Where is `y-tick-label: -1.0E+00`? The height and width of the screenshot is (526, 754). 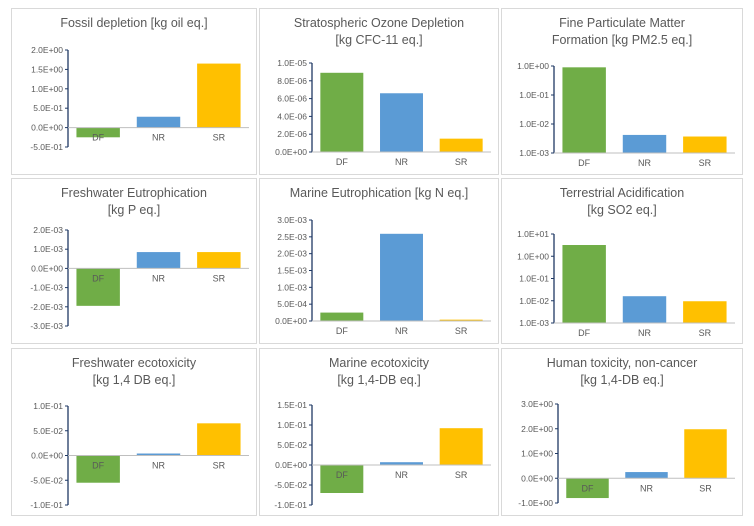 y-tick-label: -1.0E+00 is located at coordinates (535, 503).